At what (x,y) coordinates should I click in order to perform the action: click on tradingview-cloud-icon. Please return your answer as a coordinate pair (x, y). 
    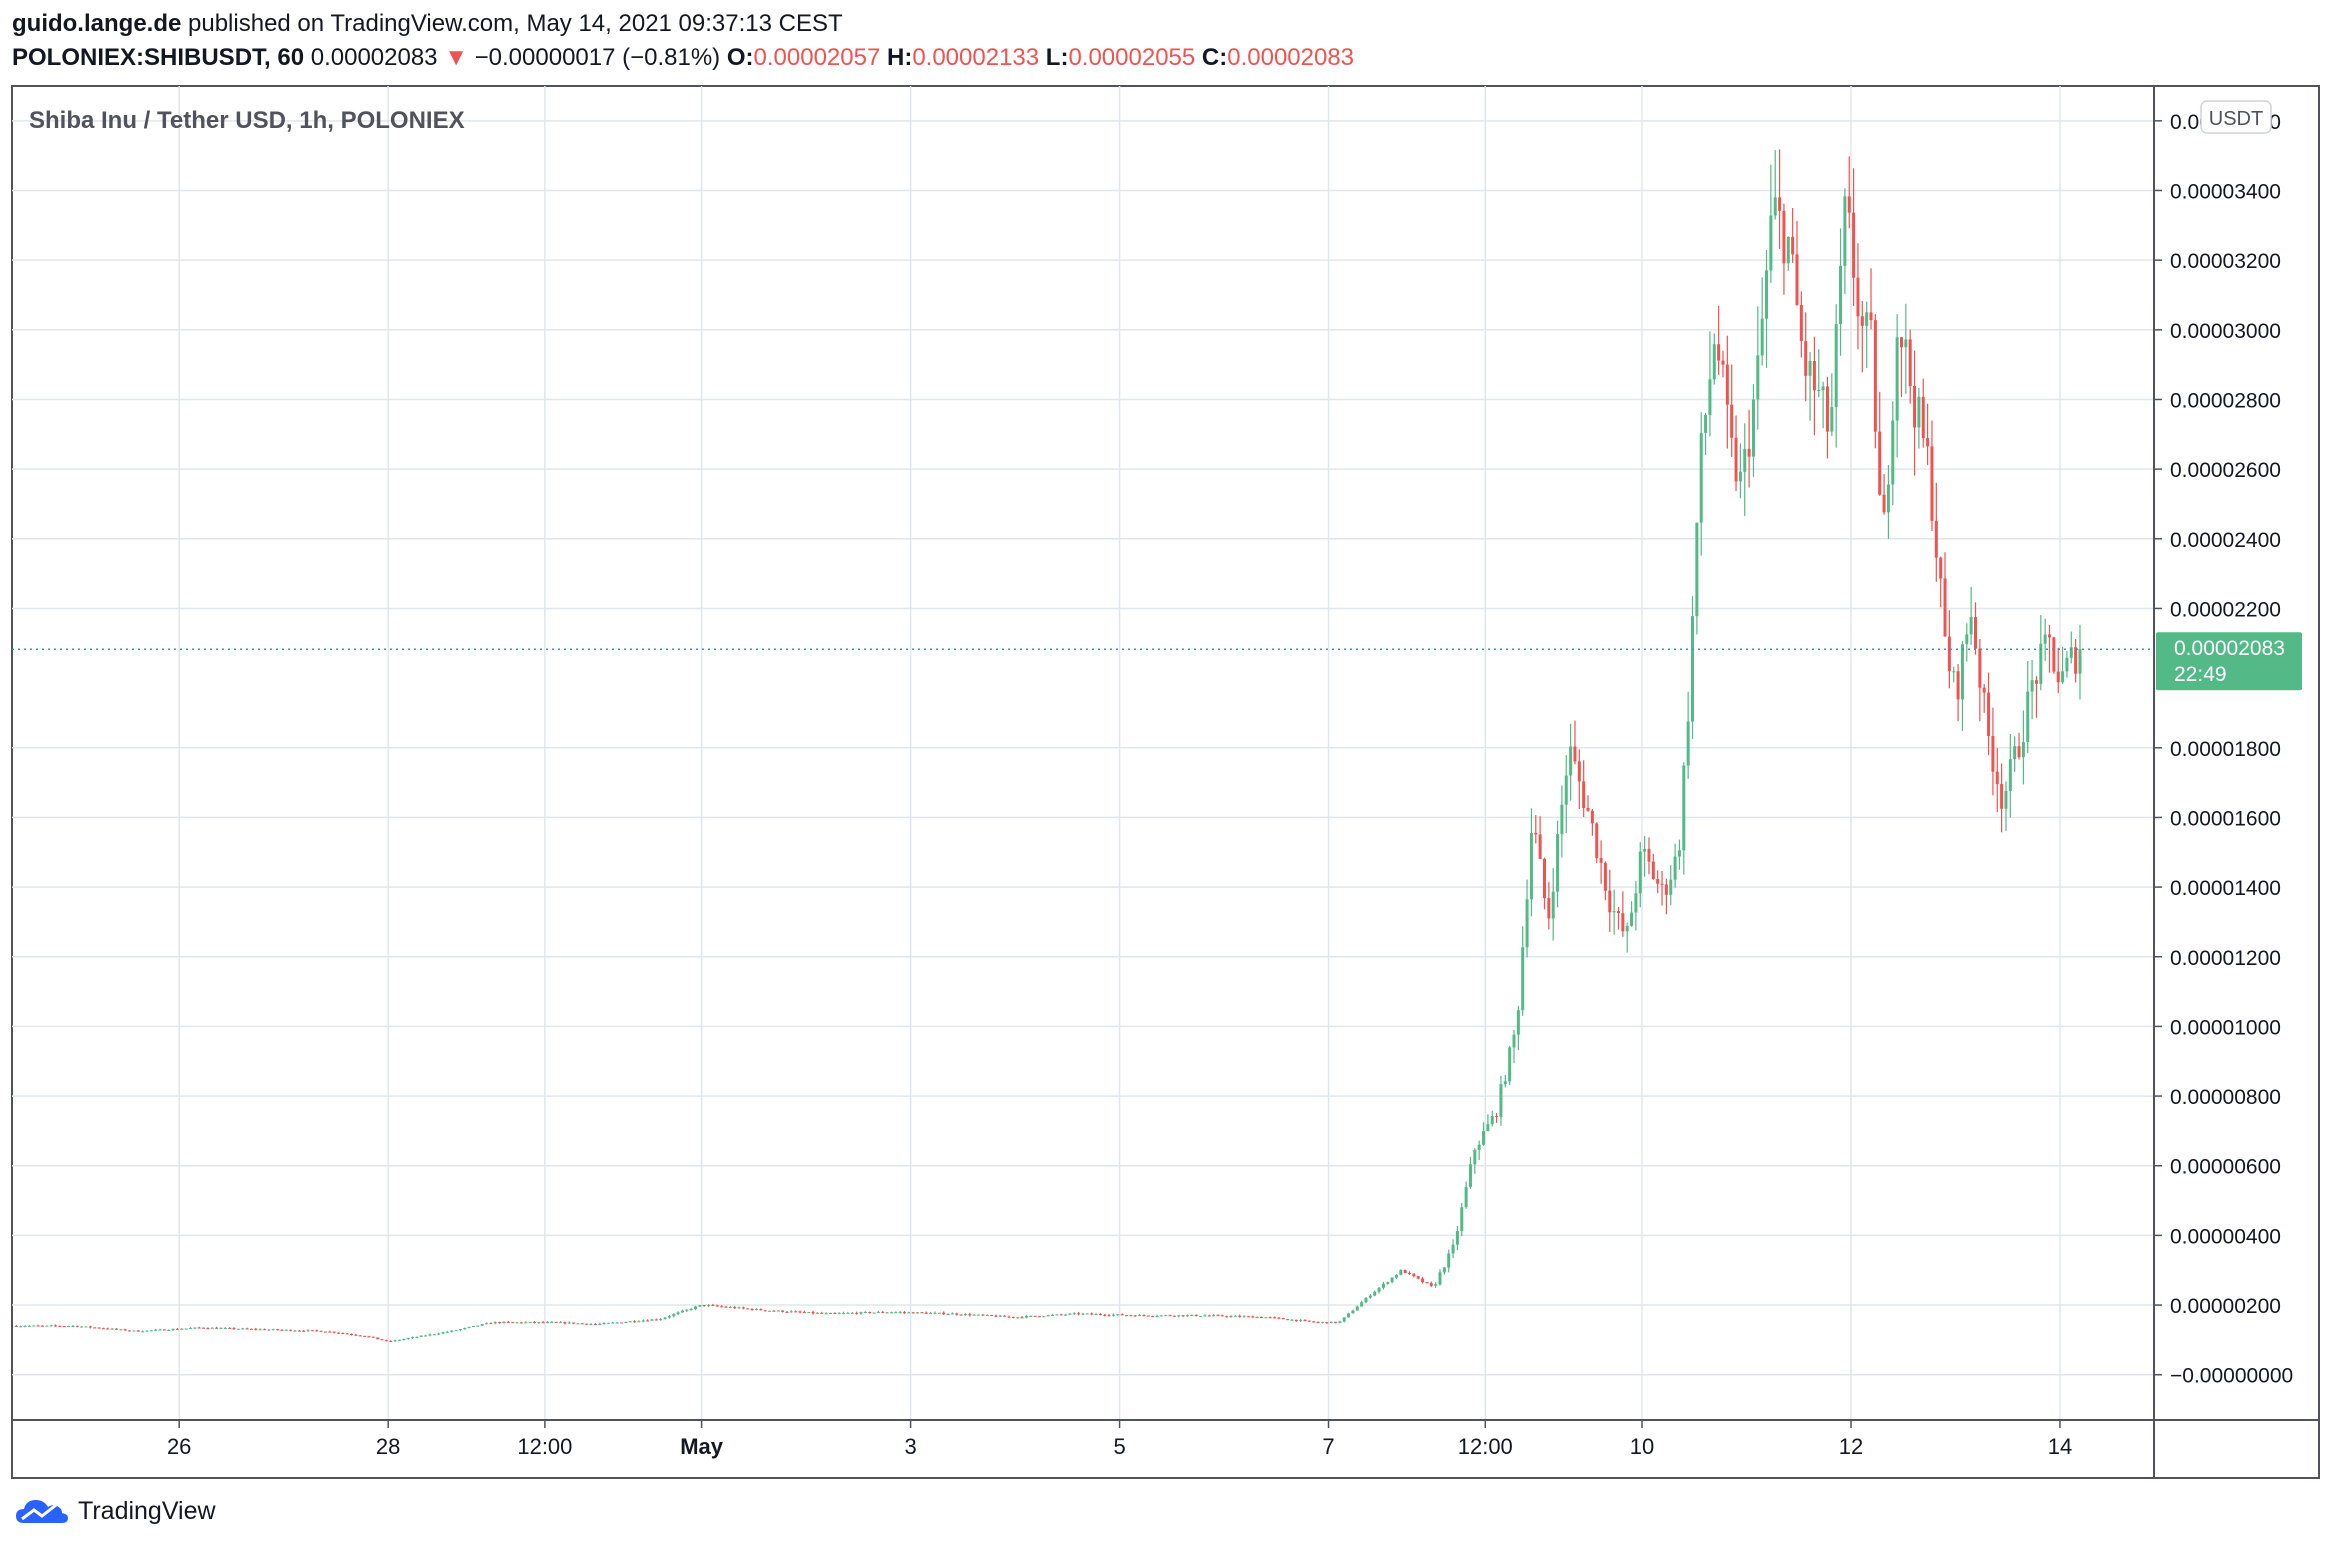
    Looking at the image, I should click on (42, 1511).